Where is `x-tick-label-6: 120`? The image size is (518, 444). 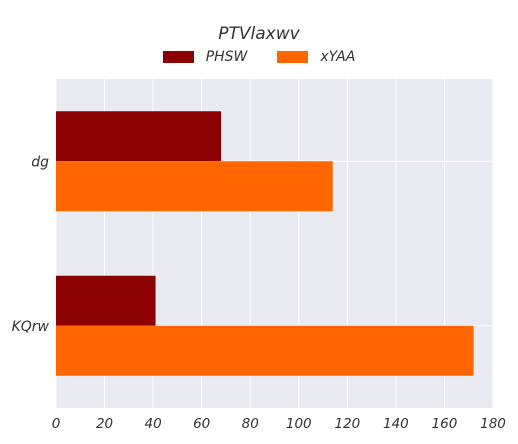 x-tick-label-6: 120 is located at coordinates (347, 424).